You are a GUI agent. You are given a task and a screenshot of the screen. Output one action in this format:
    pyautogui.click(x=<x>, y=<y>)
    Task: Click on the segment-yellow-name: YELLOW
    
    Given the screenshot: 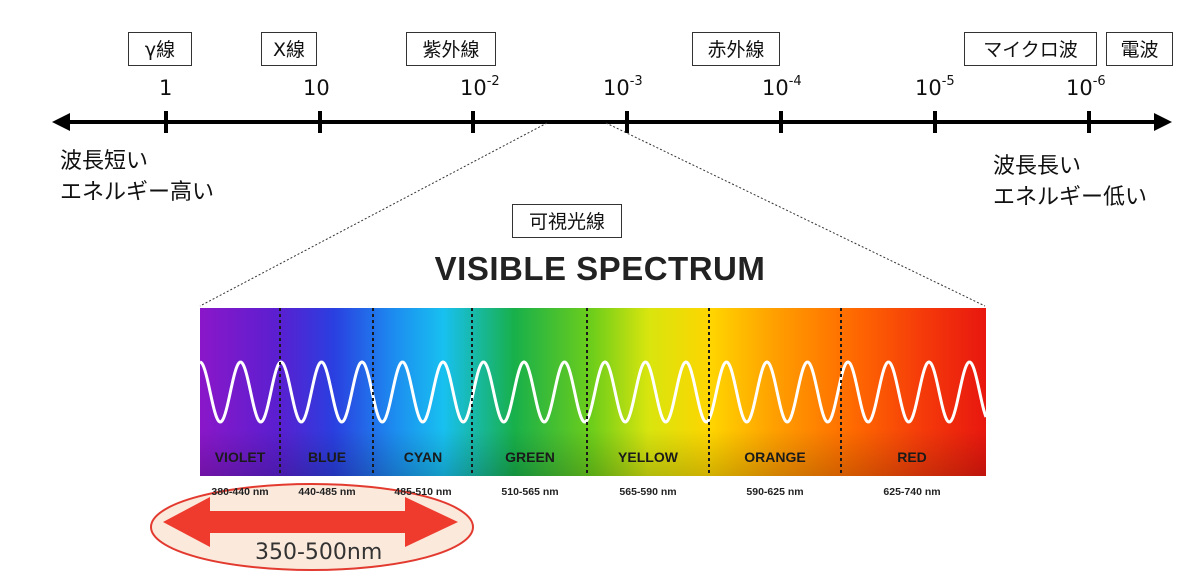 What is the action you would take?
    pyautogui.click(x=648, y=457)
    